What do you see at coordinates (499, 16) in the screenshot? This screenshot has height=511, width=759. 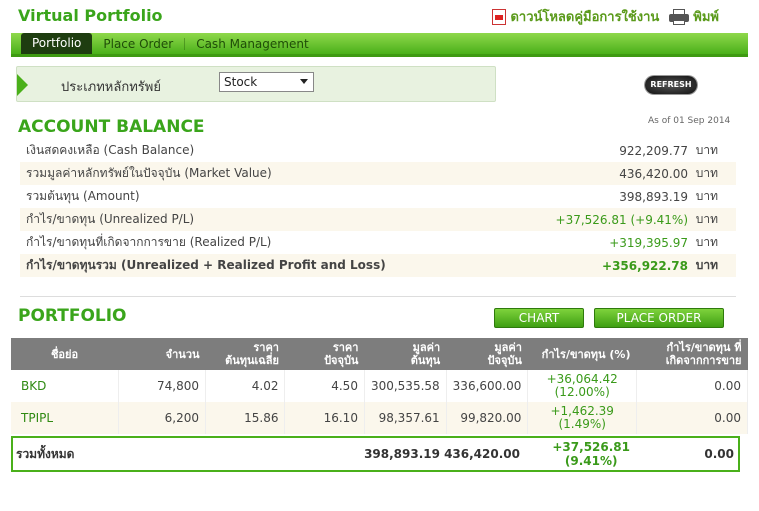 I see `pdf-icon` at bounding box center [499, 16].